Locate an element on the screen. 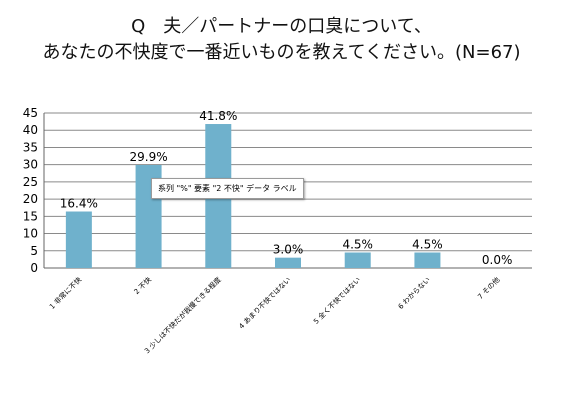 Image resolution: width=563 pixels, height=400 pixels. y-tick-label: 45 is located at coordinates (30, 113).